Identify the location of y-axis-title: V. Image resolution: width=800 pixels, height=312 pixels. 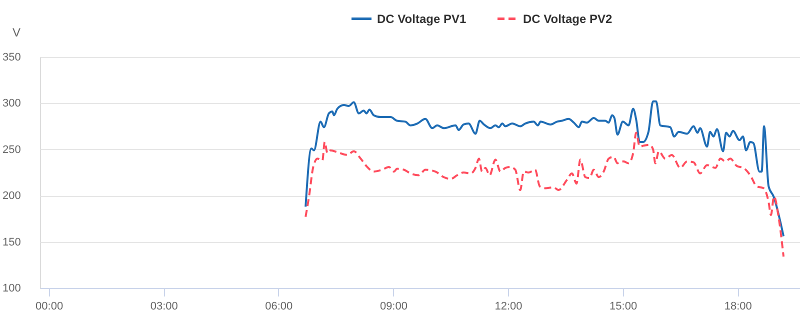
(16, 33).